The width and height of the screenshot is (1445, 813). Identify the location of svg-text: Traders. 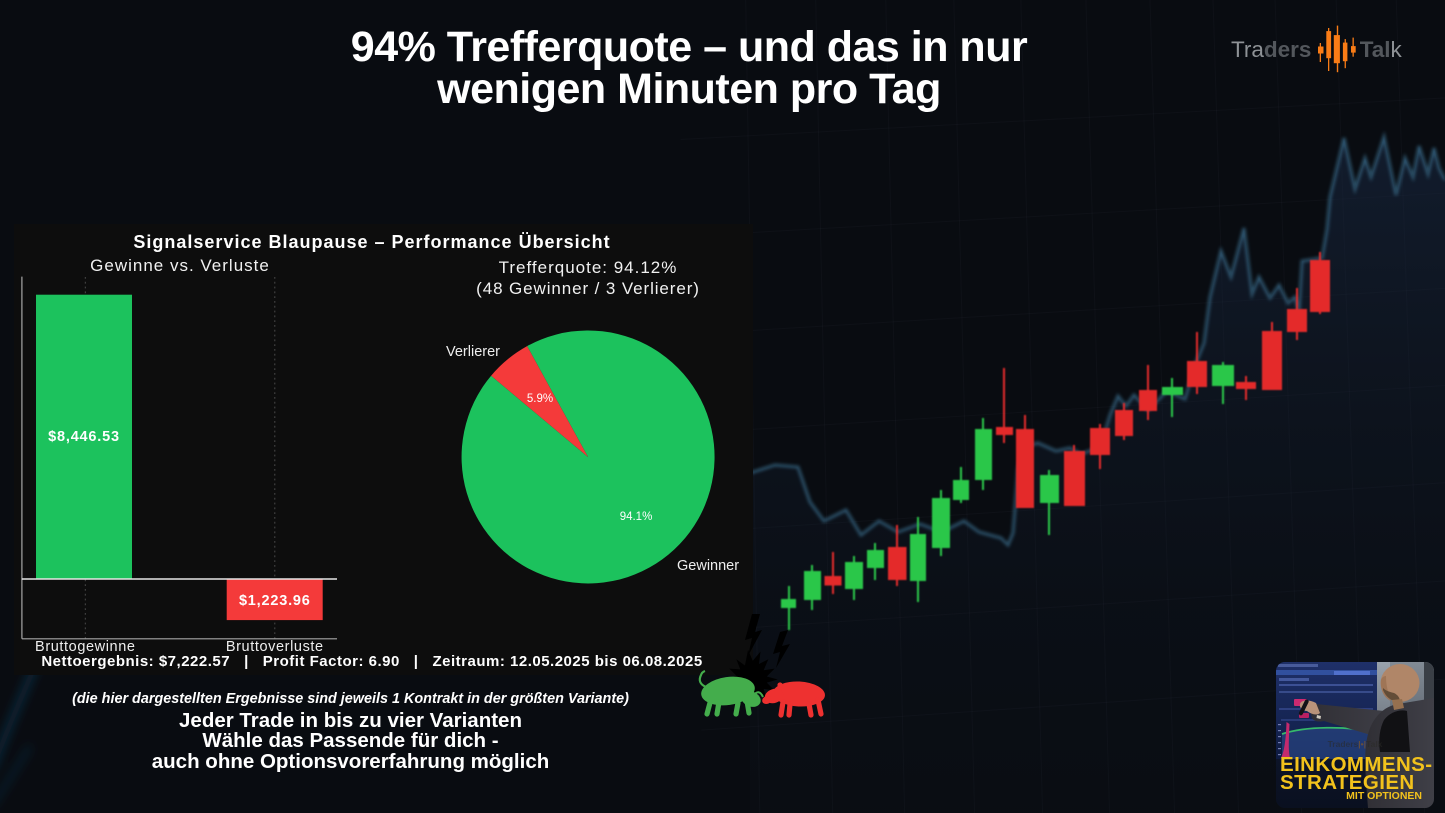
(1271, 49).